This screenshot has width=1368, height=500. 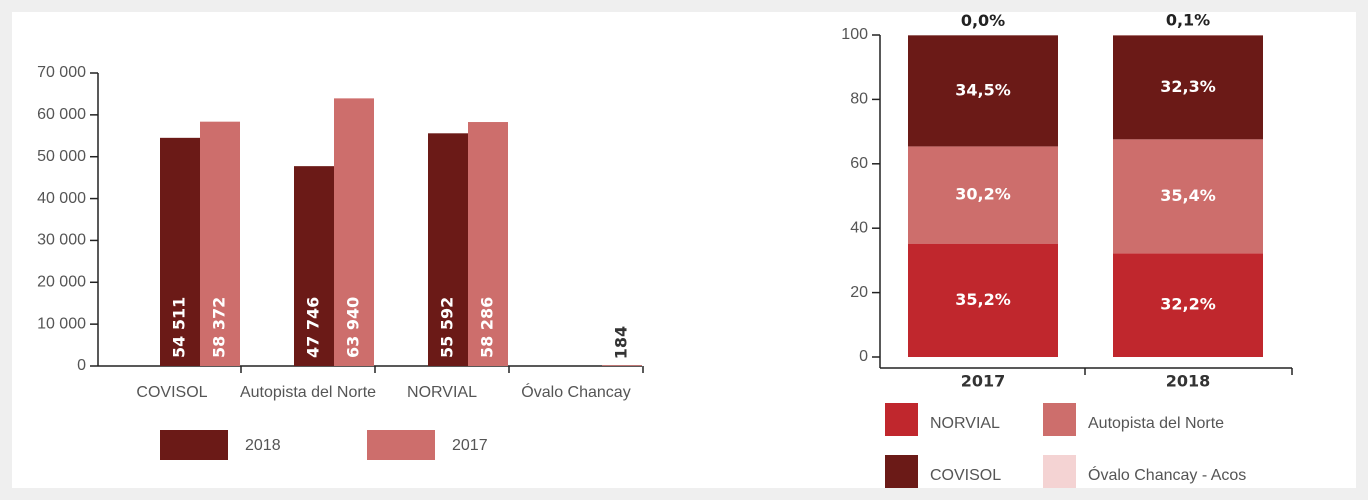 I want to click on legend-label: 2018, so click(x=263, y=445).